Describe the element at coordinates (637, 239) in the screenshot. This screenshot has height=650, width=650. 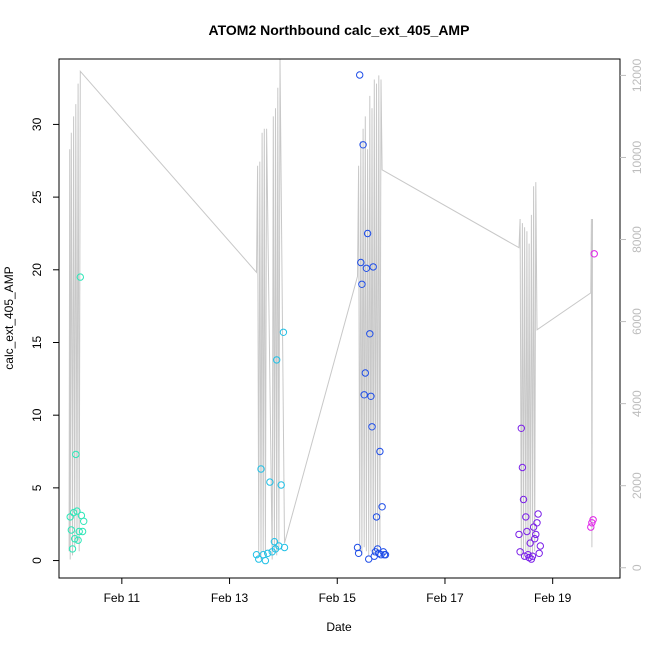
I see `right-y-tick-label: 8000` at that location.